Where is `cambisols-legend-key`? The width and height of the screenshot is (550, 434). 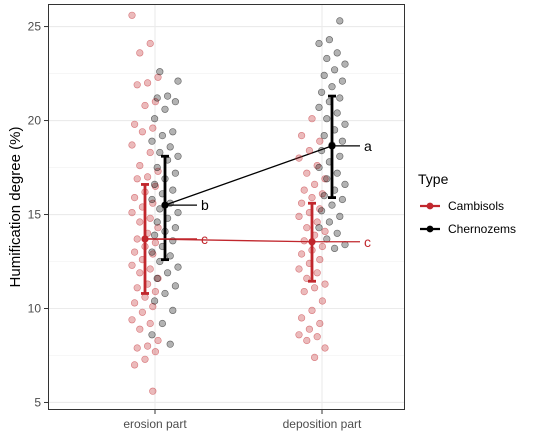 cambisols-legend-key is located at coordinates (430, 206).